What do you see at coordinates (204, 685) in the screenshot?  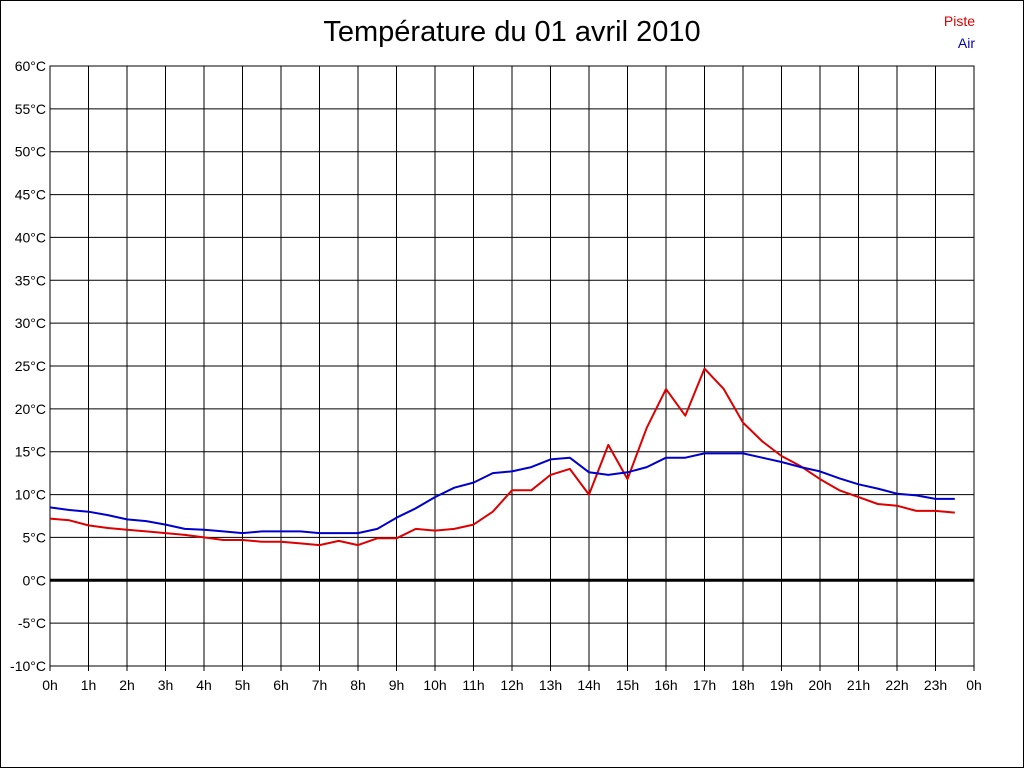 I see `x-tick-label: 4h` at bounding box center [204, 685].